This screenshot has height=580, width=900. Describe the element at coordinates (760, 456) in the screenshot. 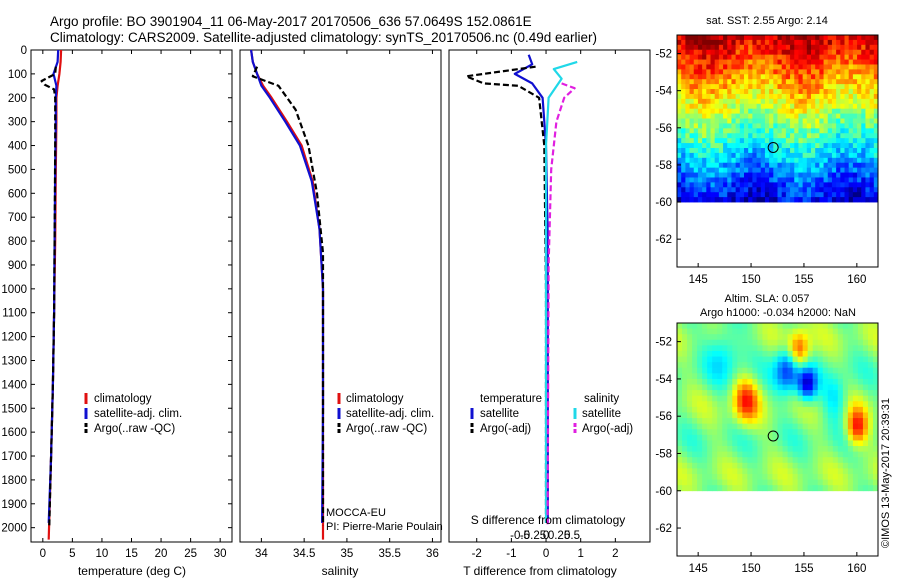

I see `sla-map-axes: 145 150 155 160-52-54-56-58-60-62` at that location.